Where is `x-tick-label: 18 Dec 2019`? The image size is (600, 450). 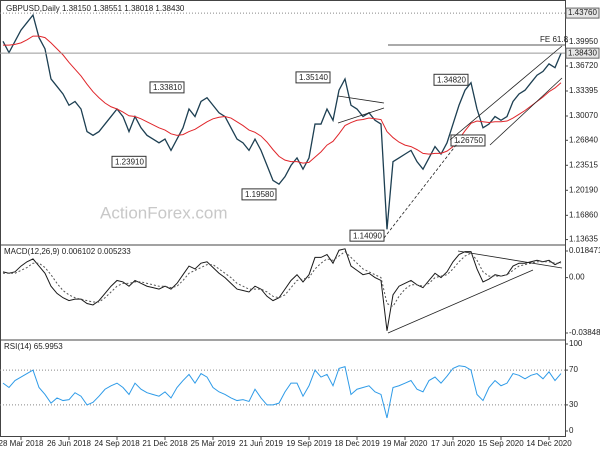
x-tick-label: 18 Dec 2019 is located at coordinates (357, 443).